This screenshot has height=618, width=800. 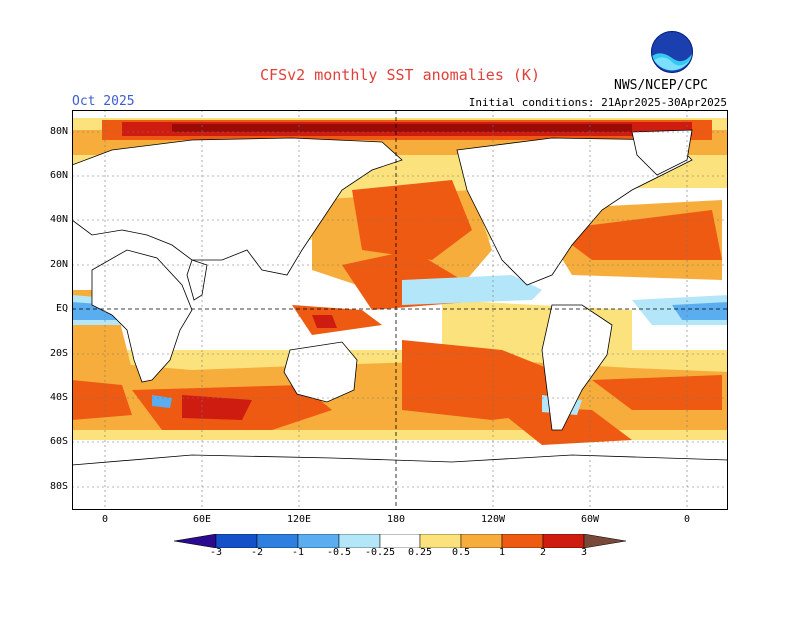 What do you see at coordinates (590, 519) in the screenshot?
I see `lon-label-60w: 60W` at bounding box center [590, 519].